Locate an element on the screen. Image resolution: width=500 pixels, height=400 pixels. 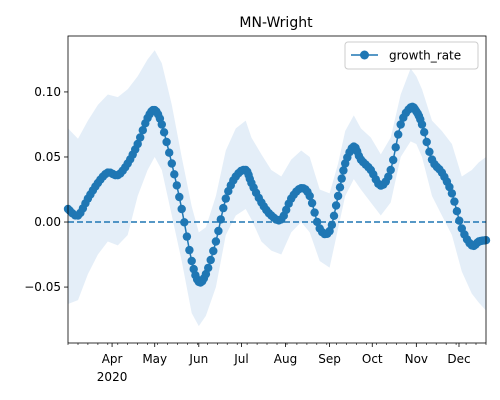
x-axis: Apr 2020 May Jun Jul Aug Sep Oct Nov Dec is located at coordinates (277, 363).